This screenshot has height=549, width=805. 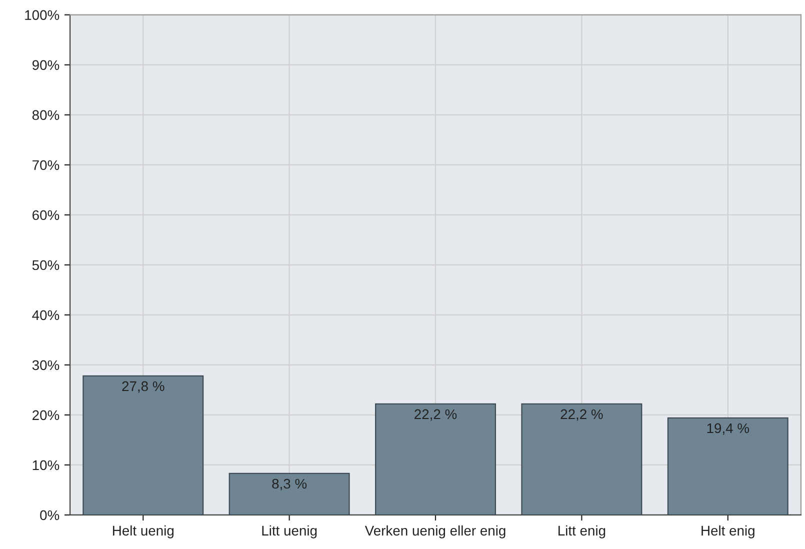 What do you see at coordinates (435, 531) in the screenshot?
I see `x-tick-label: Verken uenig eller enig` at bounding box center [435, 531].